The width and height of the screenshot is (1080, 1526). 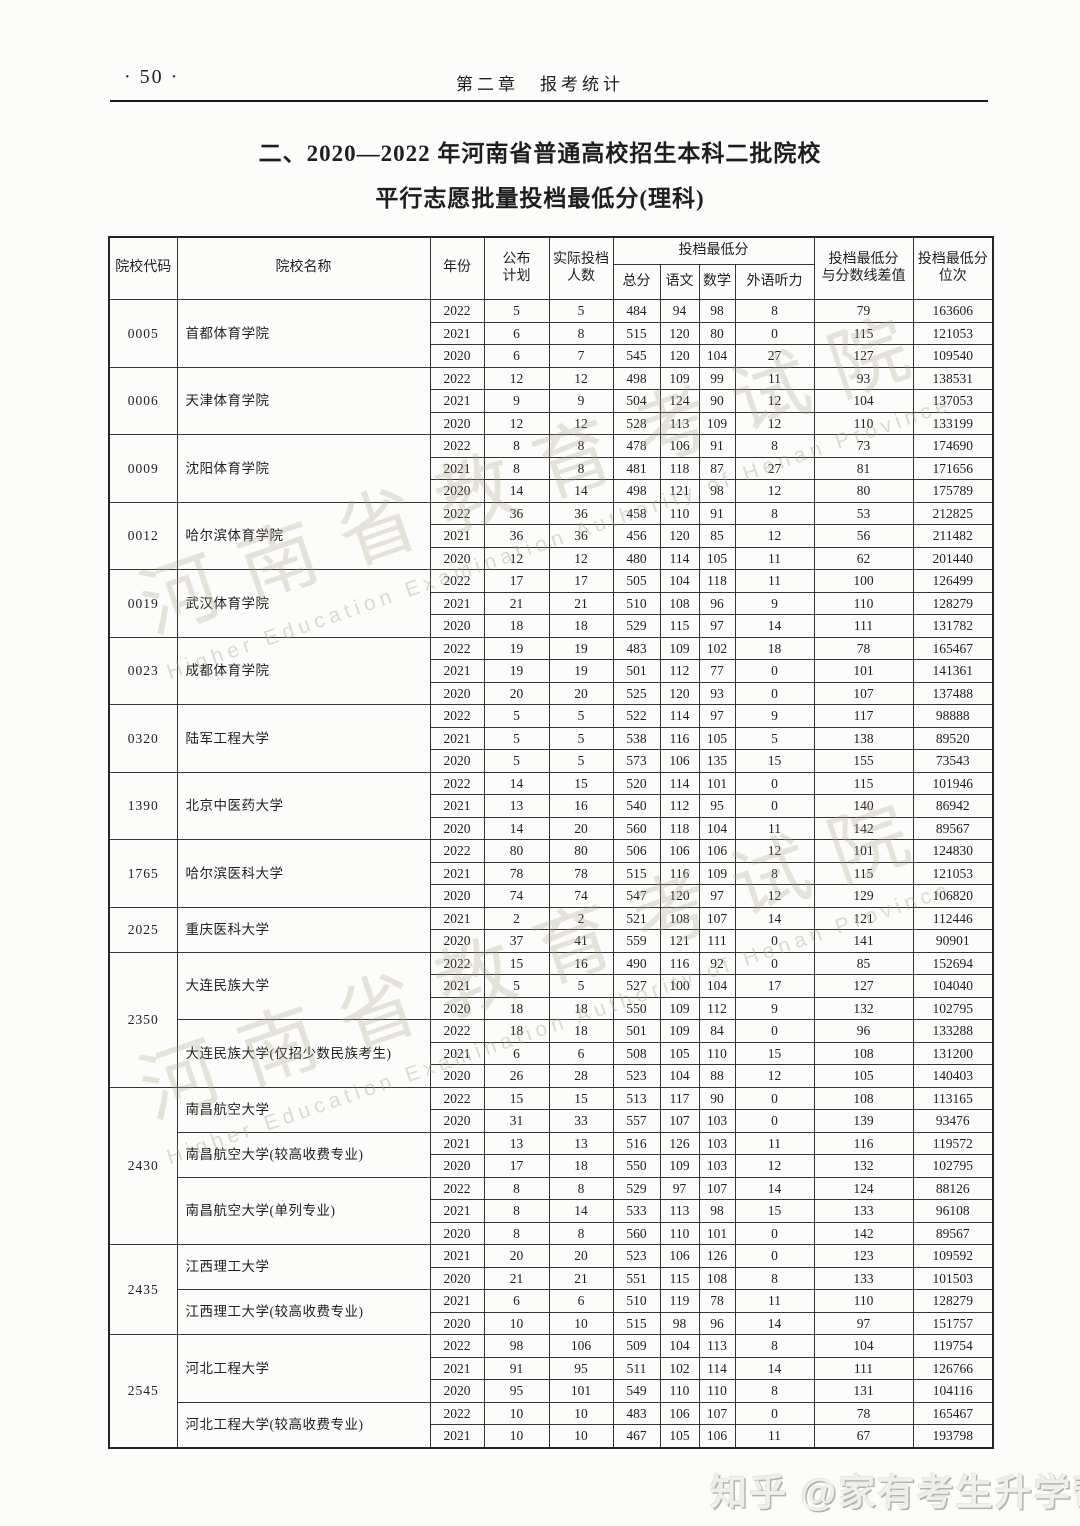 I want to click on table-row: 0005 首都体育学院 2022 5 5 484 94 98 8 79 163606, so click(x=551, y=333).